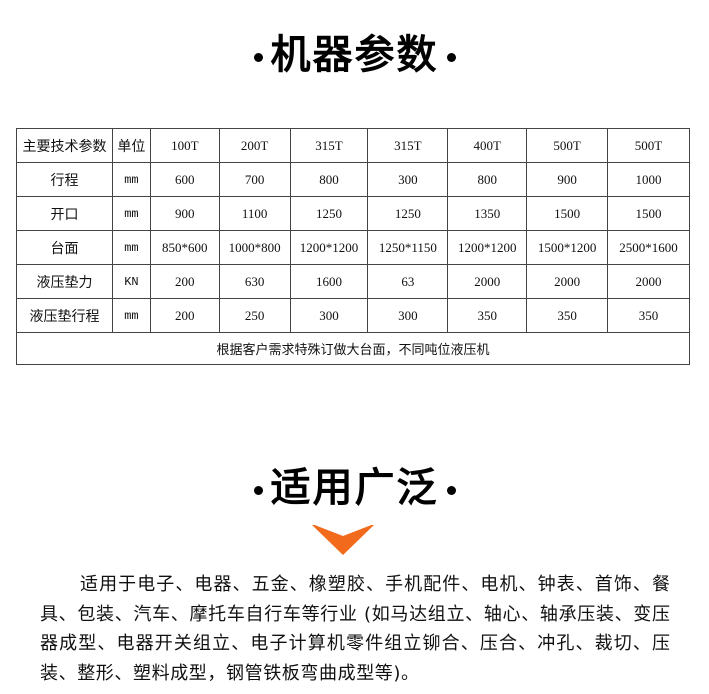 The image size is (709, 694). What do you see at coordinates (184, 247) in the screenshot?
I see `value-cell: 850*600` at bounding box center [184, 247].